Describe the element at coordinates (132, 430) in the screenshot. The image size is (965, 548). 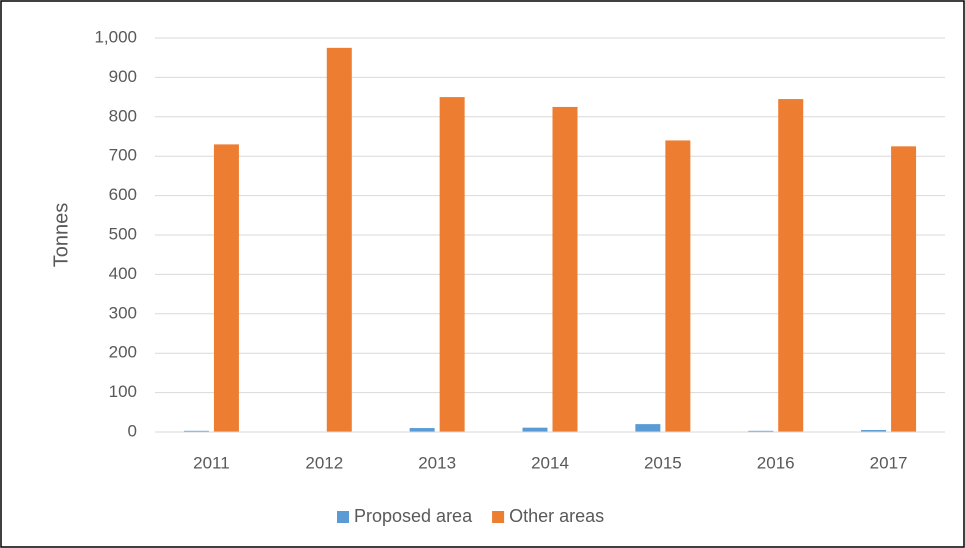
I see `y-tick-label: 0` at that location.